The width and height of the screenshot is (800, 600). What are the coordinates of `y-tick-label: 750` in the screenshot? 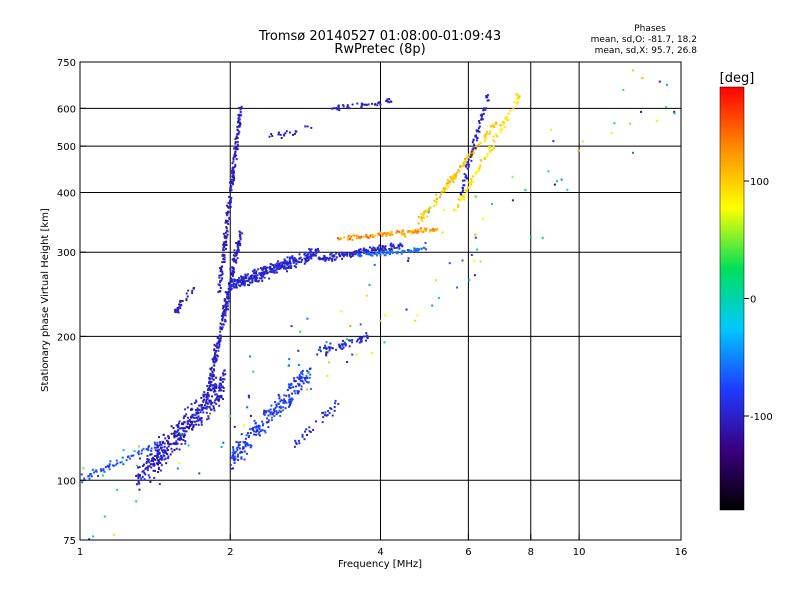 It's located at (66, 63).